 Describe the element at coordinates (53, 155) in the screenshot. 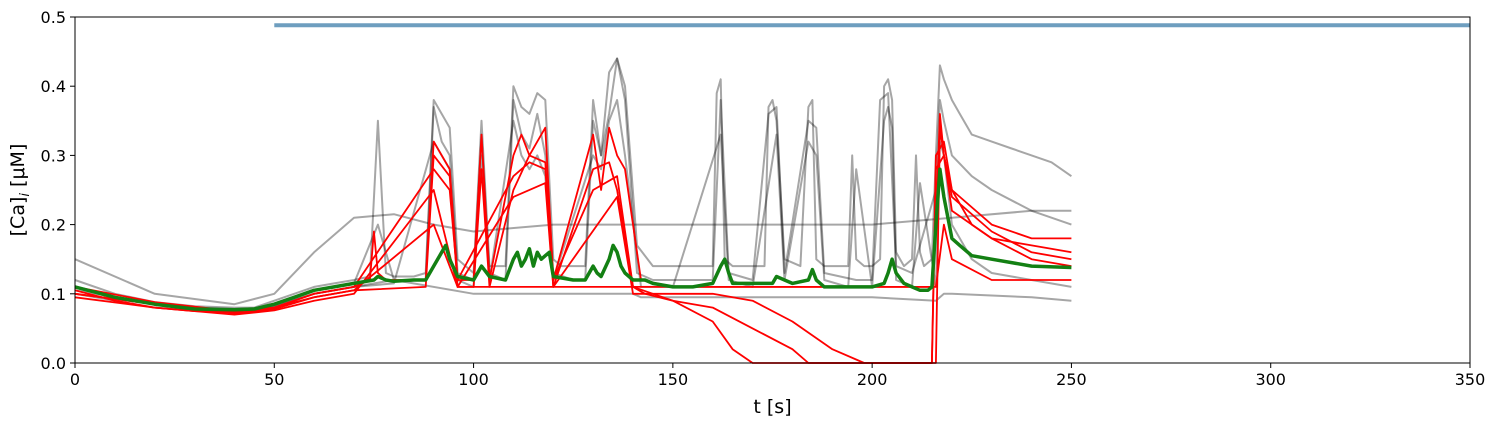

I see `y-tick-label: 0.3` at that location.